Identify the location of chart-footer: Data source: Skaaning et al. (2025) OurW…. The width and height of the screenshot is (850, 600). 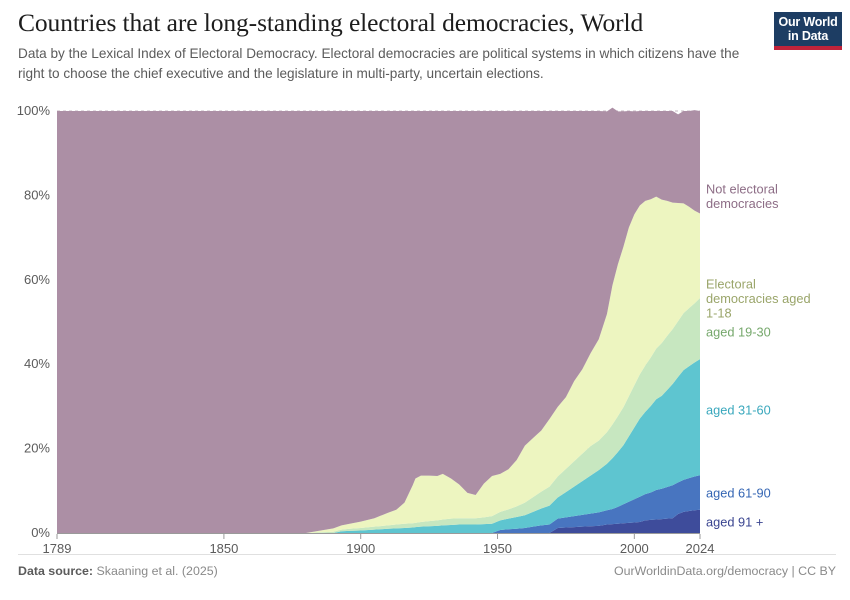
(427, 572).